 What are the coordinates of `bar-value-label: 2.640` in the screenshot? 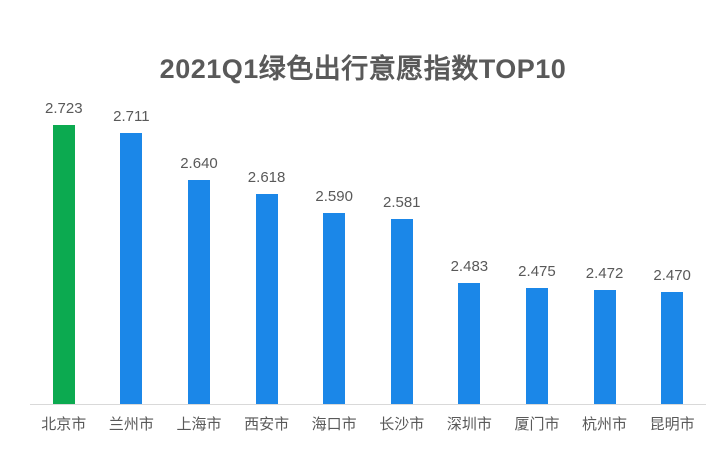 It's located at (199, 163).